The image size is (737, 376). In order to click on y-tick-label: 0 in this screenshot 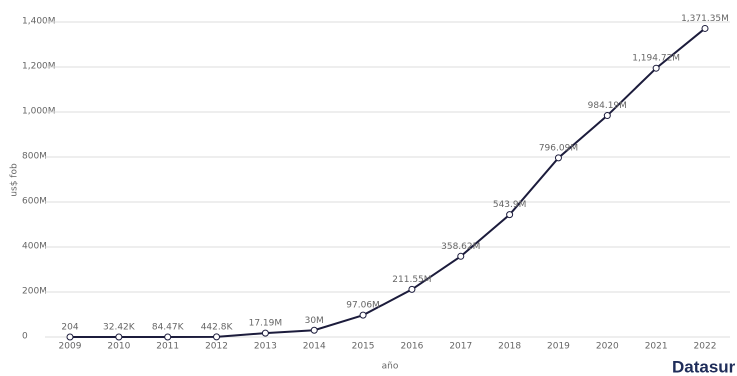, I will do `click(25, 337)`.